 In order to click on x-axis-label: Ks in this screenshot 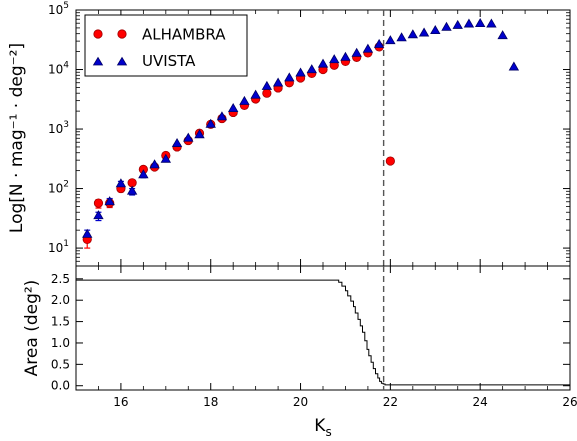, I will do `click(322, 427)`.